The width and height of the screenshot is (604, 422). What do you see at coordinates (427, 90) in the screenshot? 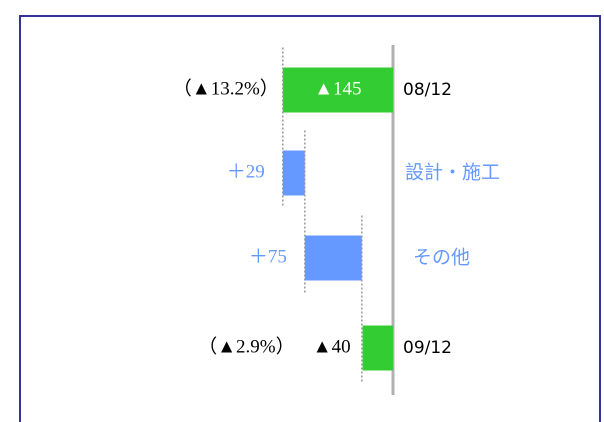
I see `category-label: 08/12` at bounding box center [427, 90].